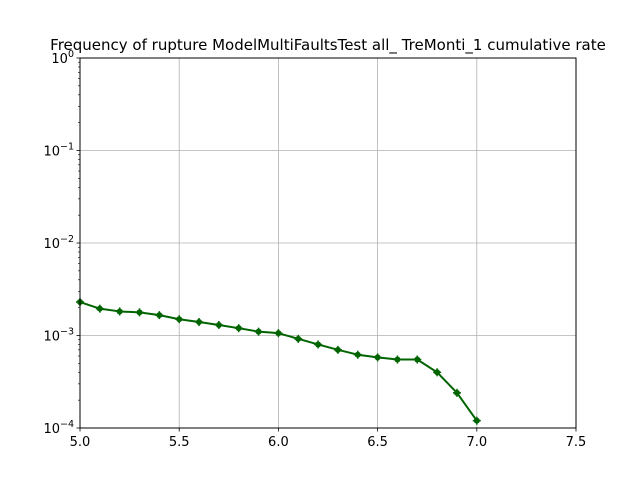 This screenshot has height=480, width=640. I want to click on y-tick-exponent: 0, so click(71, 54).